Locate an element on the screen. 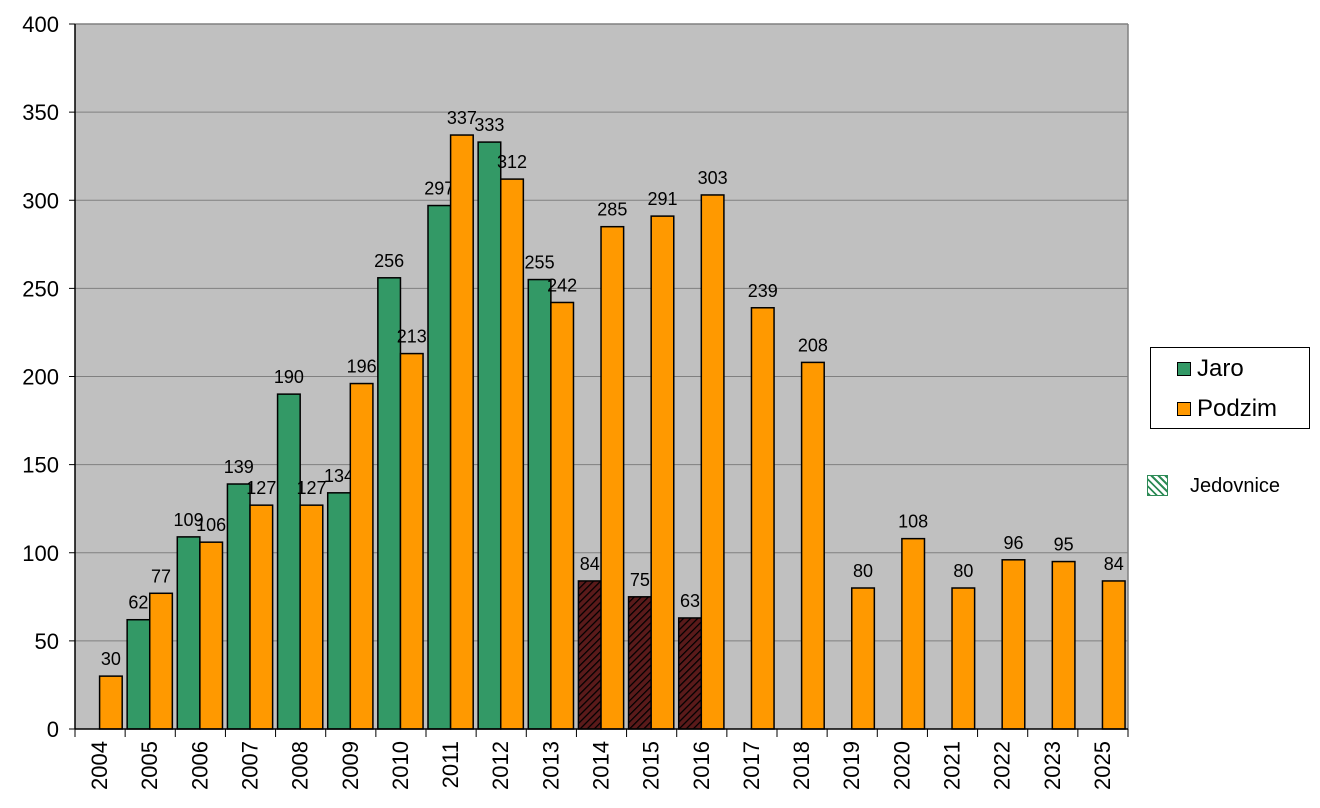 The height and width of the screenshot is (808, 1320). data-label-podzim-2015: 291 is located at coordinates (662, 199).